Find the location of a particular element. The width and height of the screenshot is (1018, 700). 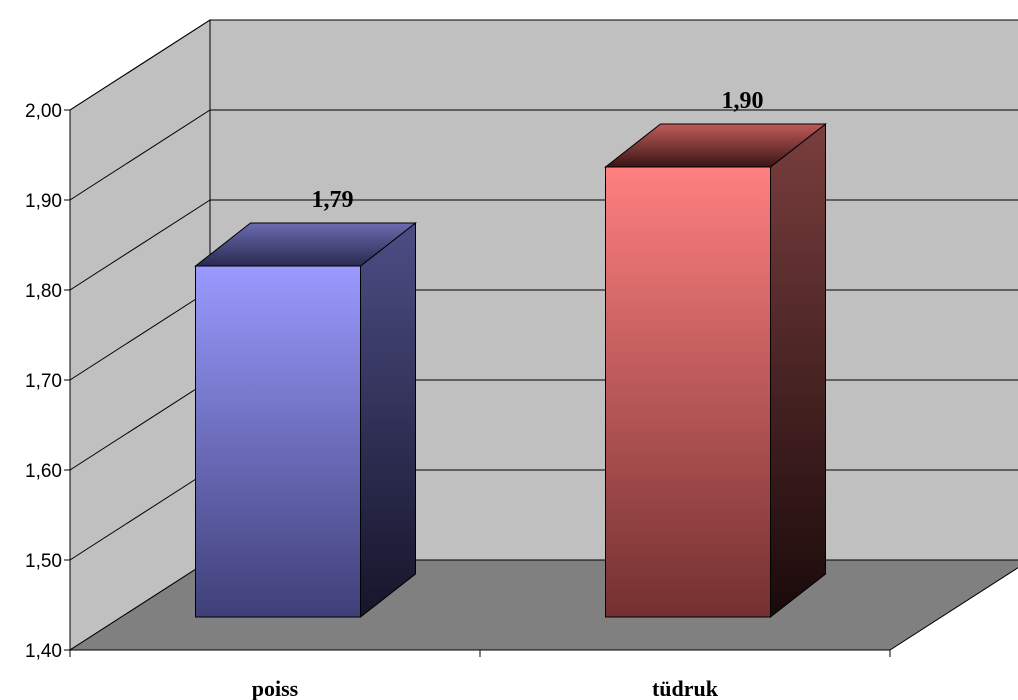

bar-poiss is located at coordinates (305, 420).